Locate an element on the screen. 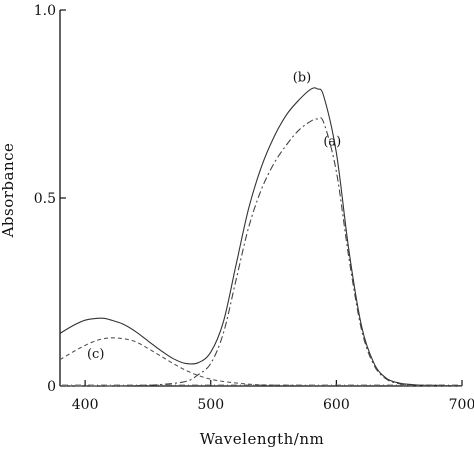 The height and width of the screenshot is (450, 474). x-tick-label: 700 is located at coordinates (461, 405).